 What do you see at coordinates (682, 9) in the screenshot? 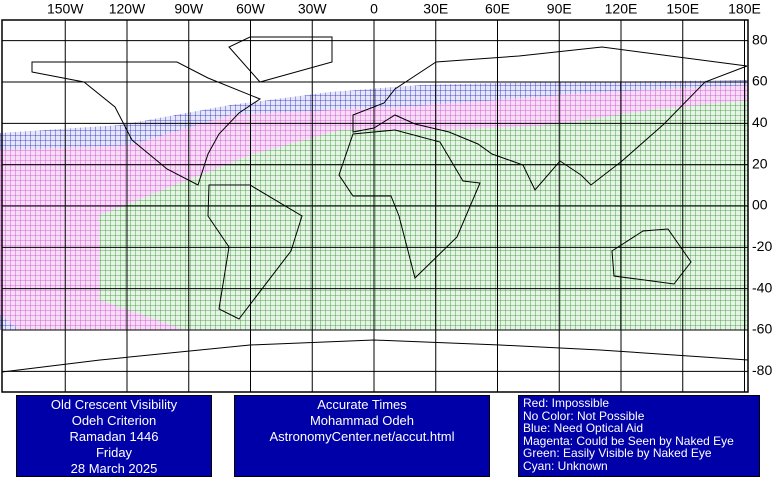
I see `lon-label: 150E` at bounding box center [682, 9].